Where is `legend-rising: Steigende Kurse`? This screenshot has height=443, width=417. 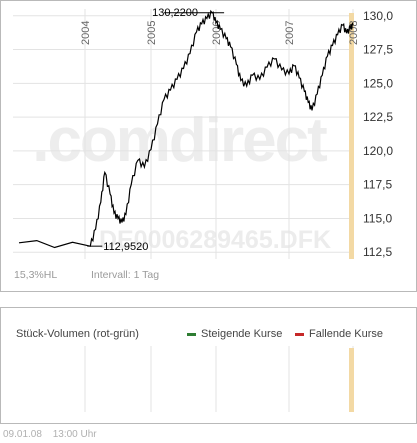 legend-rising: Steigende Kurse is located at coordinates (234, 334).